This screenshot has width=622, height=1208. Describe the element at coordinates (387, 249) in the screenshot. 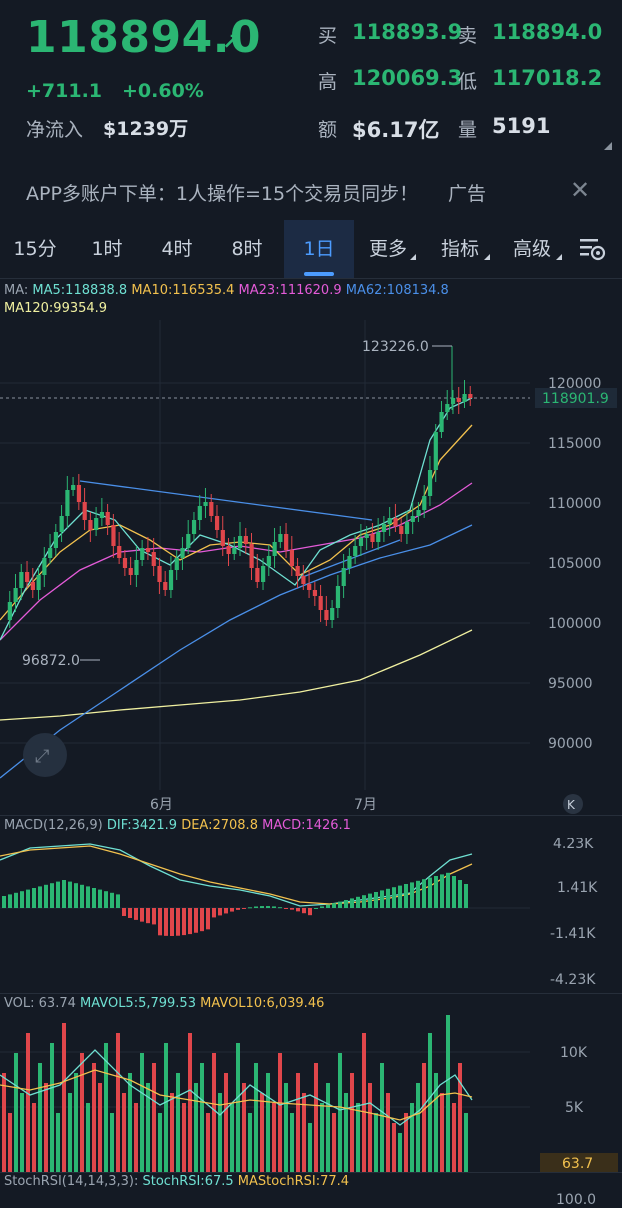

I see `tab-more: 更多` at that location.